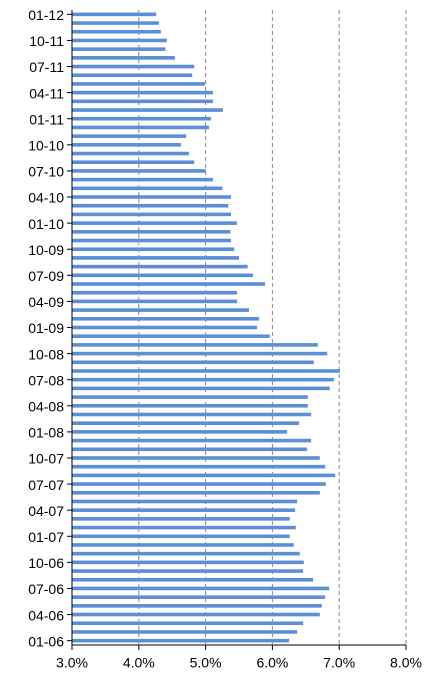 The height and width of the screenshot is (683, 425). What do you see at coordinates (46, 537) in the screenshot?
I see `y-tick-label: 01-07` at bounding box center [46, 537].